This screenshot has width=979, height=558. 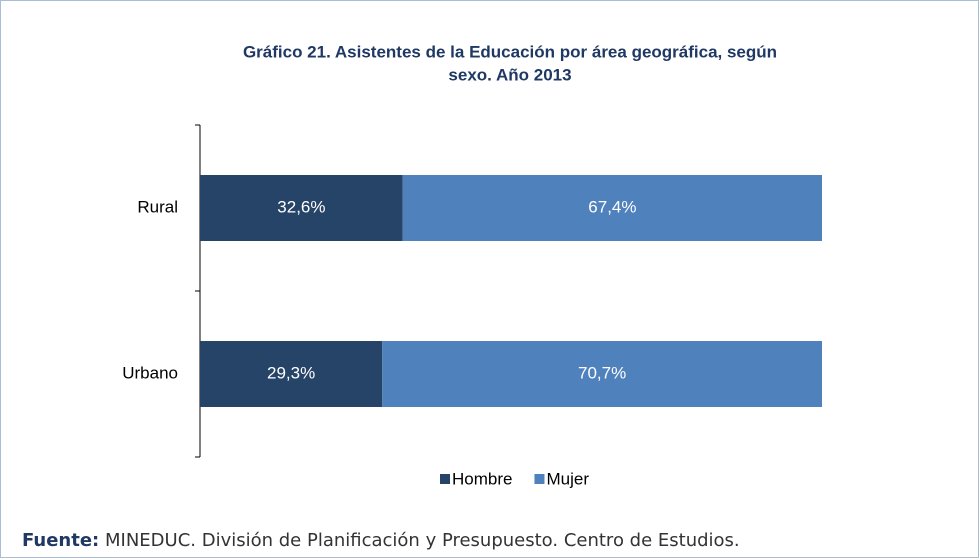 What do you see at coordinates (567, 478) in the screenshot?
I see `legend-label: Mujer` at bounding box center [567, 478].